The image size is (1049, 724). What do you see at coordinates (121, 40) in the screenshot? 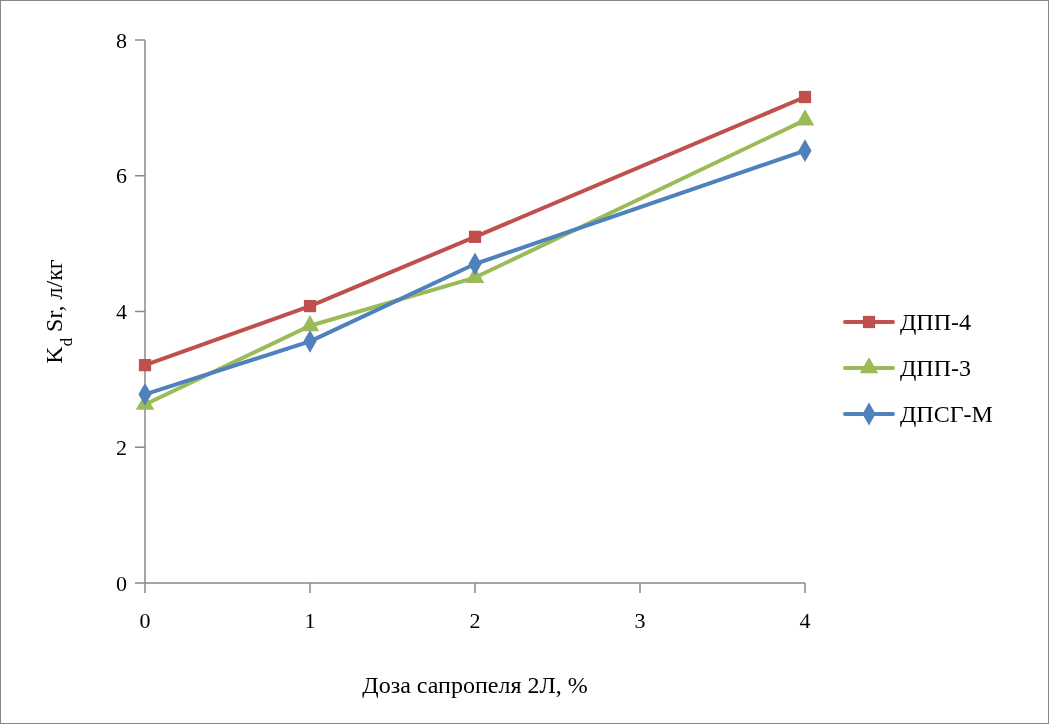
I see `y-tick-label: 8` at bounding box center [121, 40].